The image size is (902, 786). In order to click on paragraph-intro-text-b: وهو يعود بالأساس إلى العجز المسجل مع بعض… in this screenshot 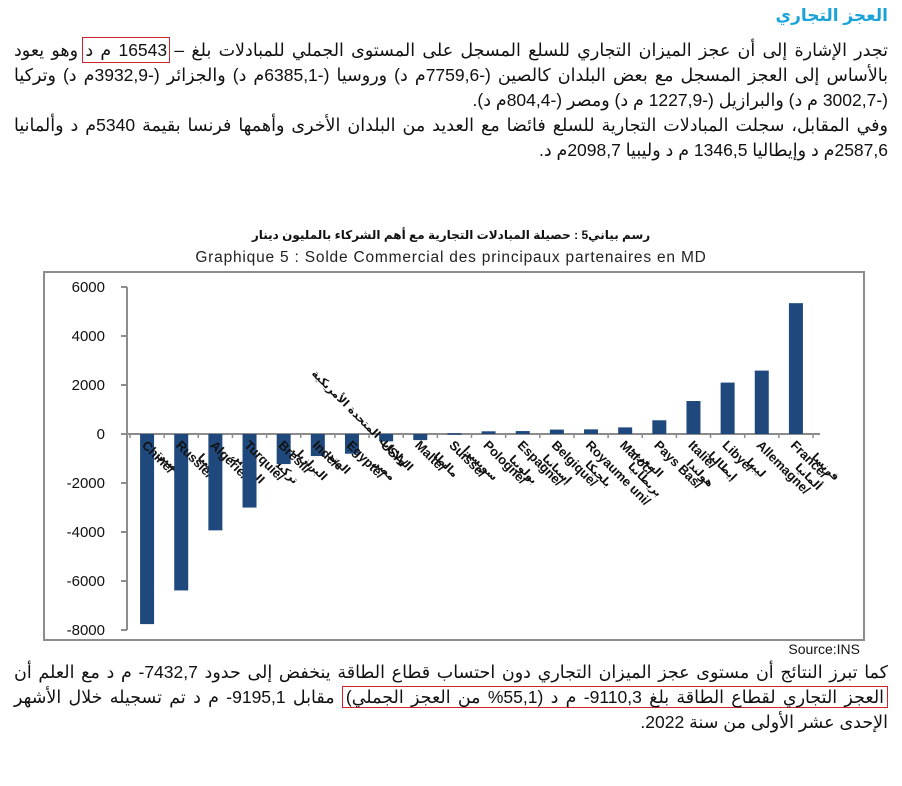, I will do `click(451, 75)`.